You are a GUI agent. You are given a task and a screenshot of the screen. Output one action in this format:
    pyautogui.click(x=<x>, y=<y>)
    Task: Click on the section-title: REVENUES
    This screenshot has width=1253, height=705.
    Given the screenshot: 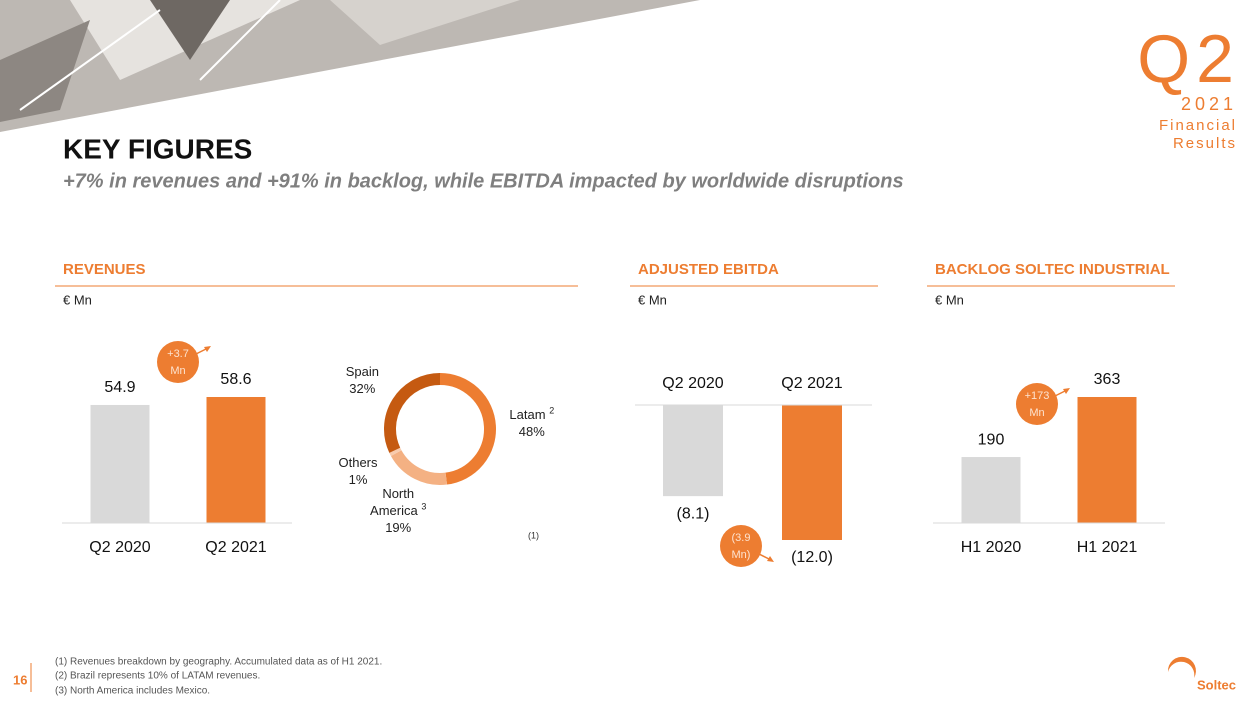 What is the action you would take?
    pyautogui.click(x=104, y=269)
    